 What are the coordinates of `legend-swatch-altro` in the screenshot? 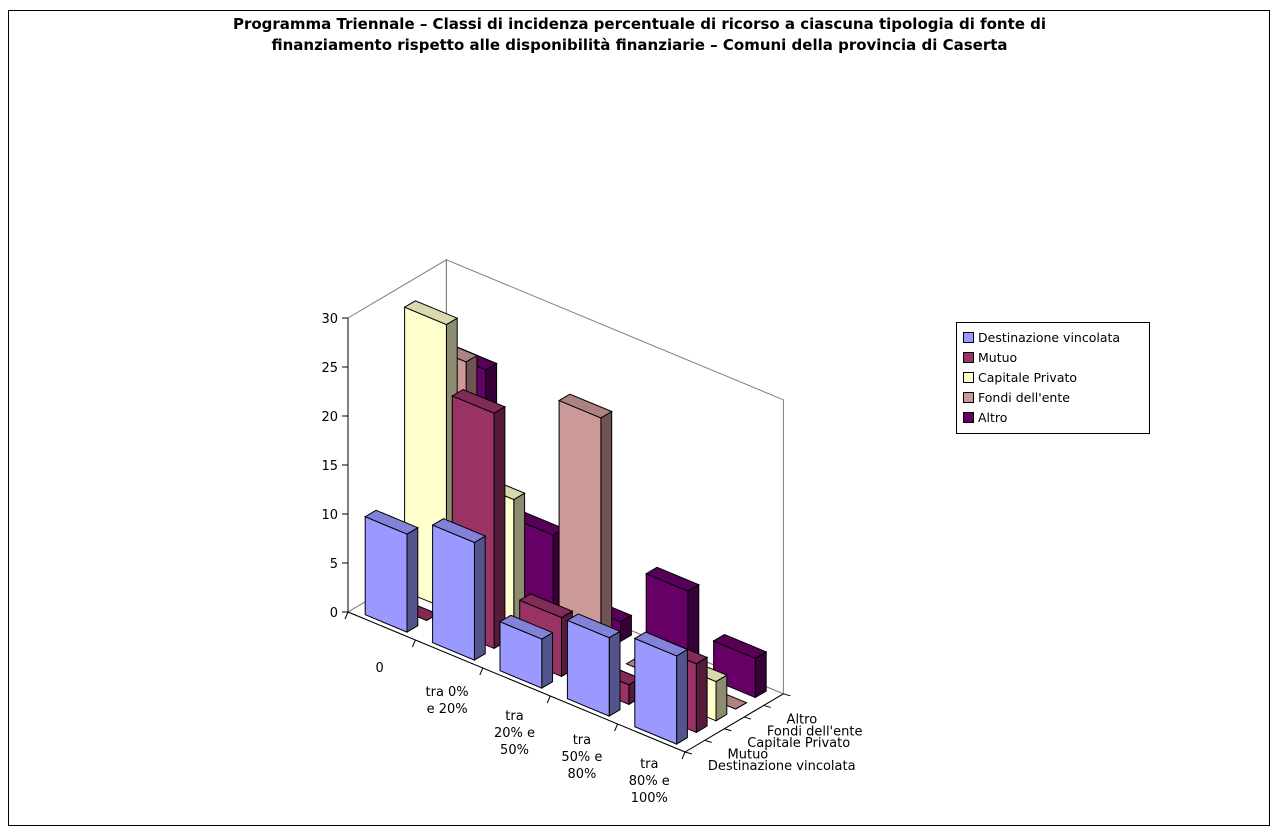 It's located at (968, 417).